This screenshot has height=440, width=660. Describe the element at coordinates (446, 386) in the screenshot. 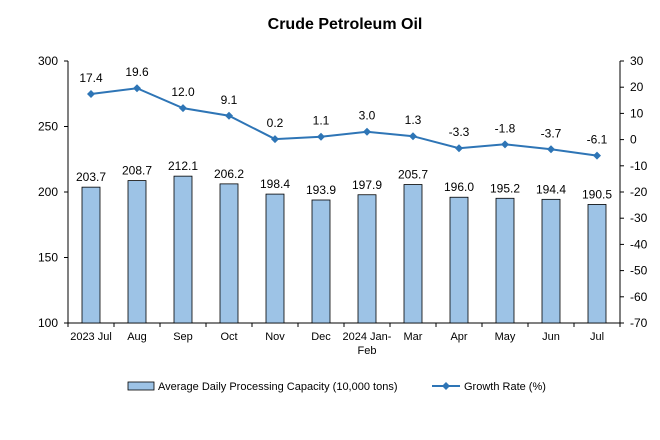

I see `legend-line-marker` at that location.